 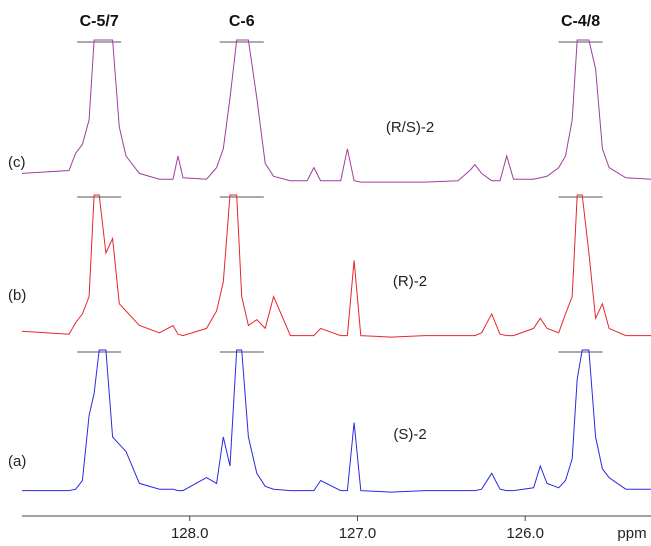 I want to click on series-label: (R/S)-2, so click(x=410, y=127).